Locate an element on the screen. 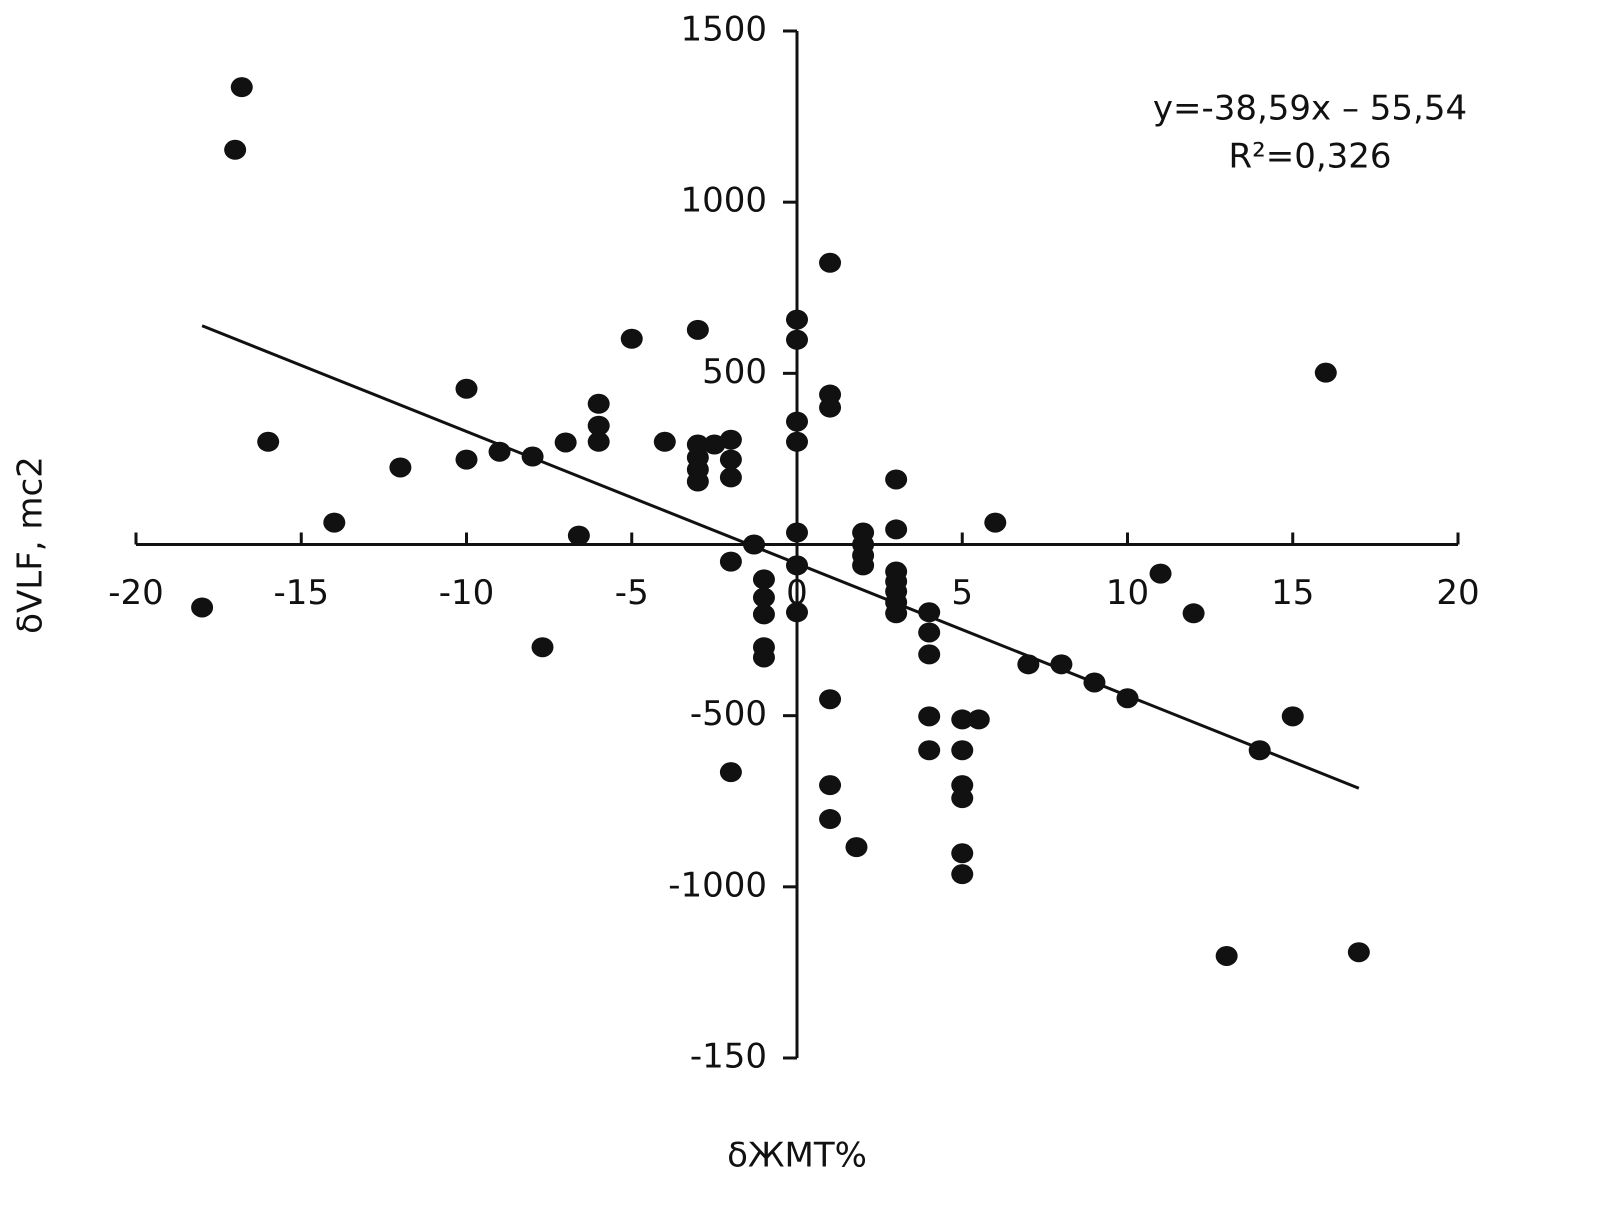 Image resolution: width=1597 pixels, height=1209 pixels. x-tick-label: 5 is located at coordinates (962, 593).